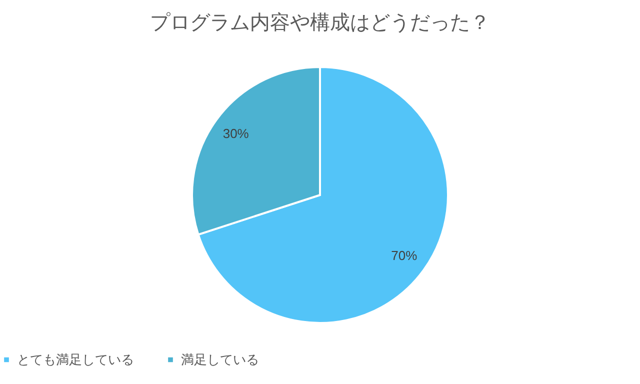 The width and height of the screenshot is (640, 384). I want to click on data-label: 30%, so click(236, 133).